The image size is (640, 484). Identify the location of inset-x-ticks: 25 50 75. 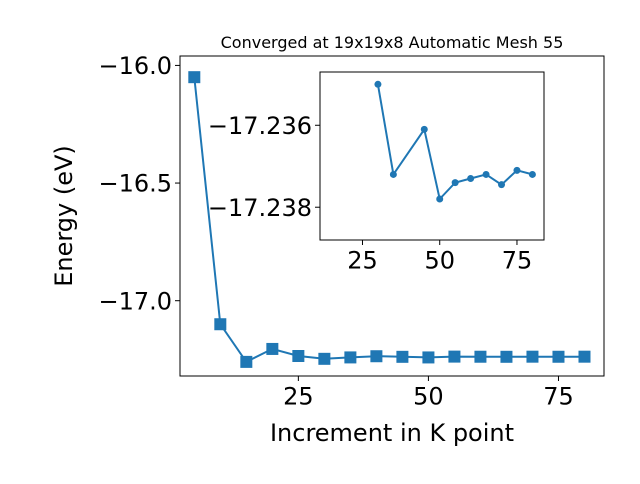
(439, 257).